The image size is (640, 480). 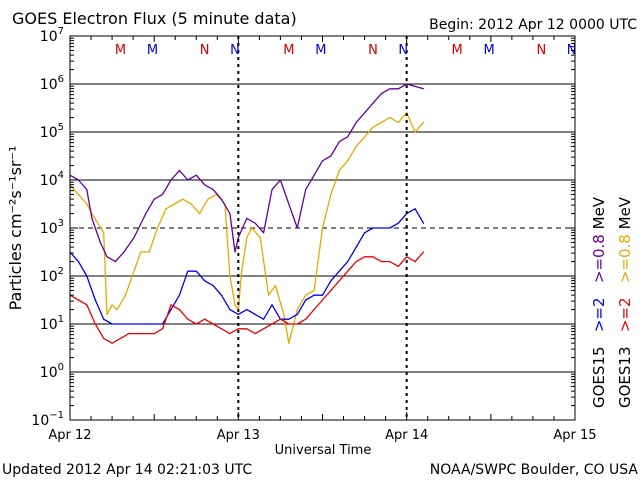 I want to click on y-tick-exponent: −1, so click(x=56, y=415).